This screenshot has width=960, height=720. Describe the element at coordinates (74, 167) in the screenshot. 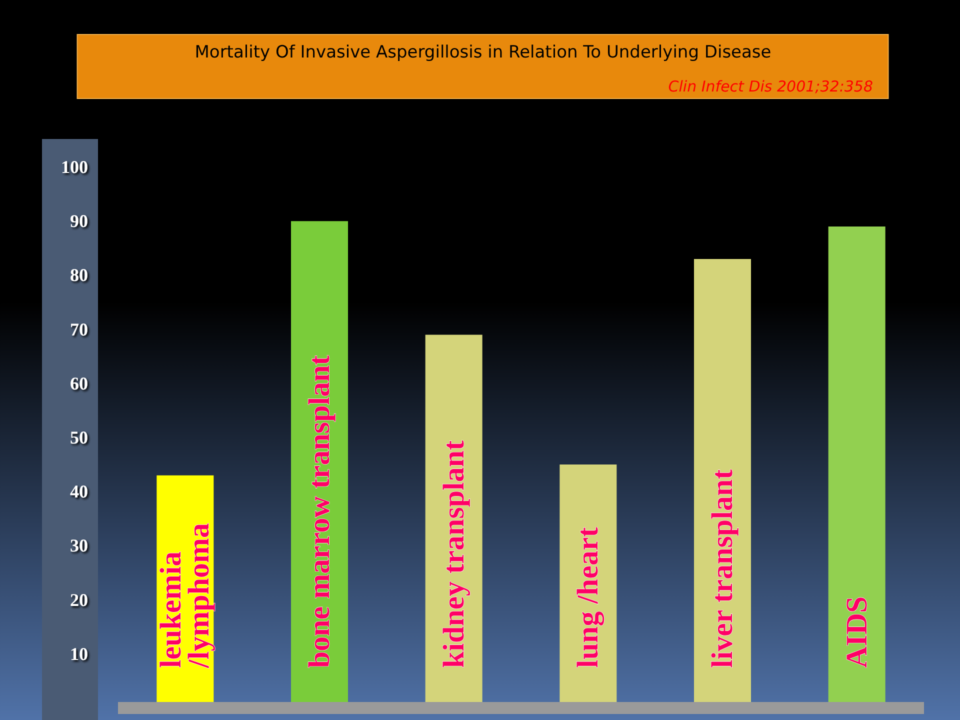

I see `y-tick-label: 100` at that location.